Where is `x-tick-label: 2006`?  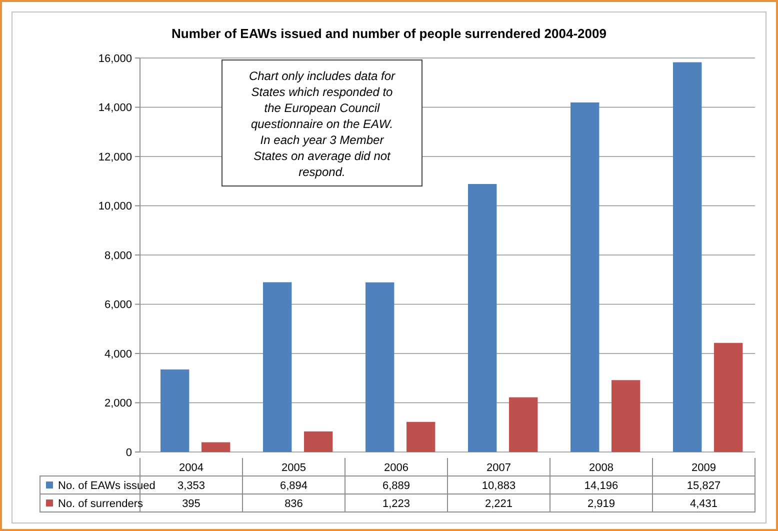
x-tick-label: 2006 is located at coordinates (396, 468).